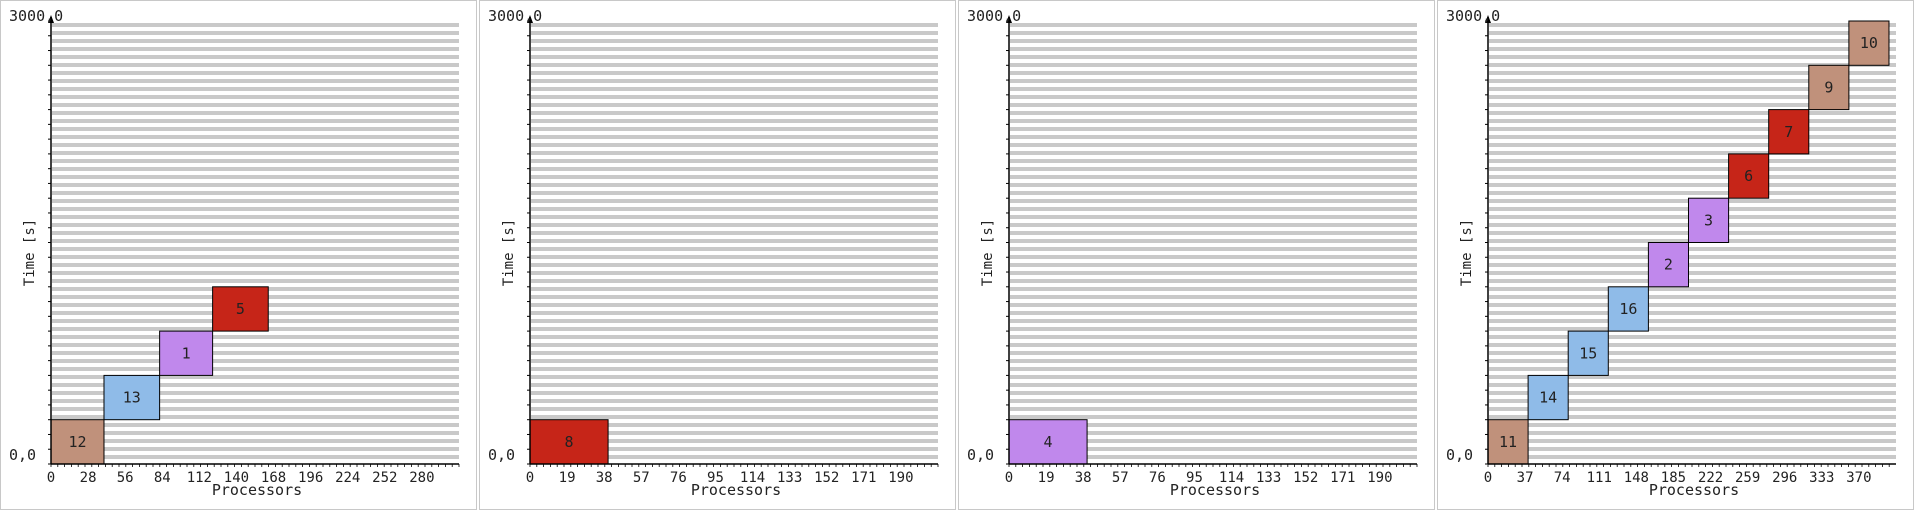 This screenshot has width=1916, height=512. Describe the element at coordinates (567, 478) in the screenshot. I see `x-tick-label: 19` at that location.